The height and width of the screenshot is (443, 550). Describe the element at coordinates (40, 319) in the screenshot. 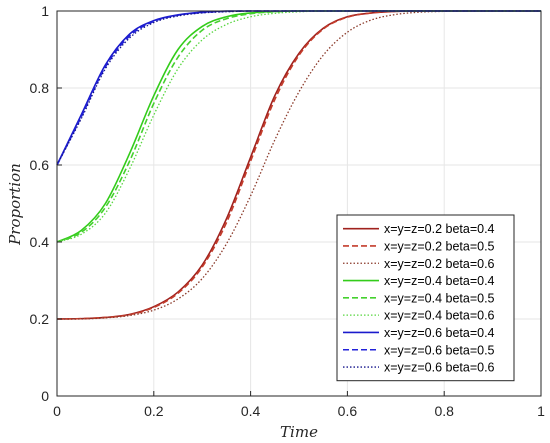

I see `y-tick-label: 0.2` at that location.